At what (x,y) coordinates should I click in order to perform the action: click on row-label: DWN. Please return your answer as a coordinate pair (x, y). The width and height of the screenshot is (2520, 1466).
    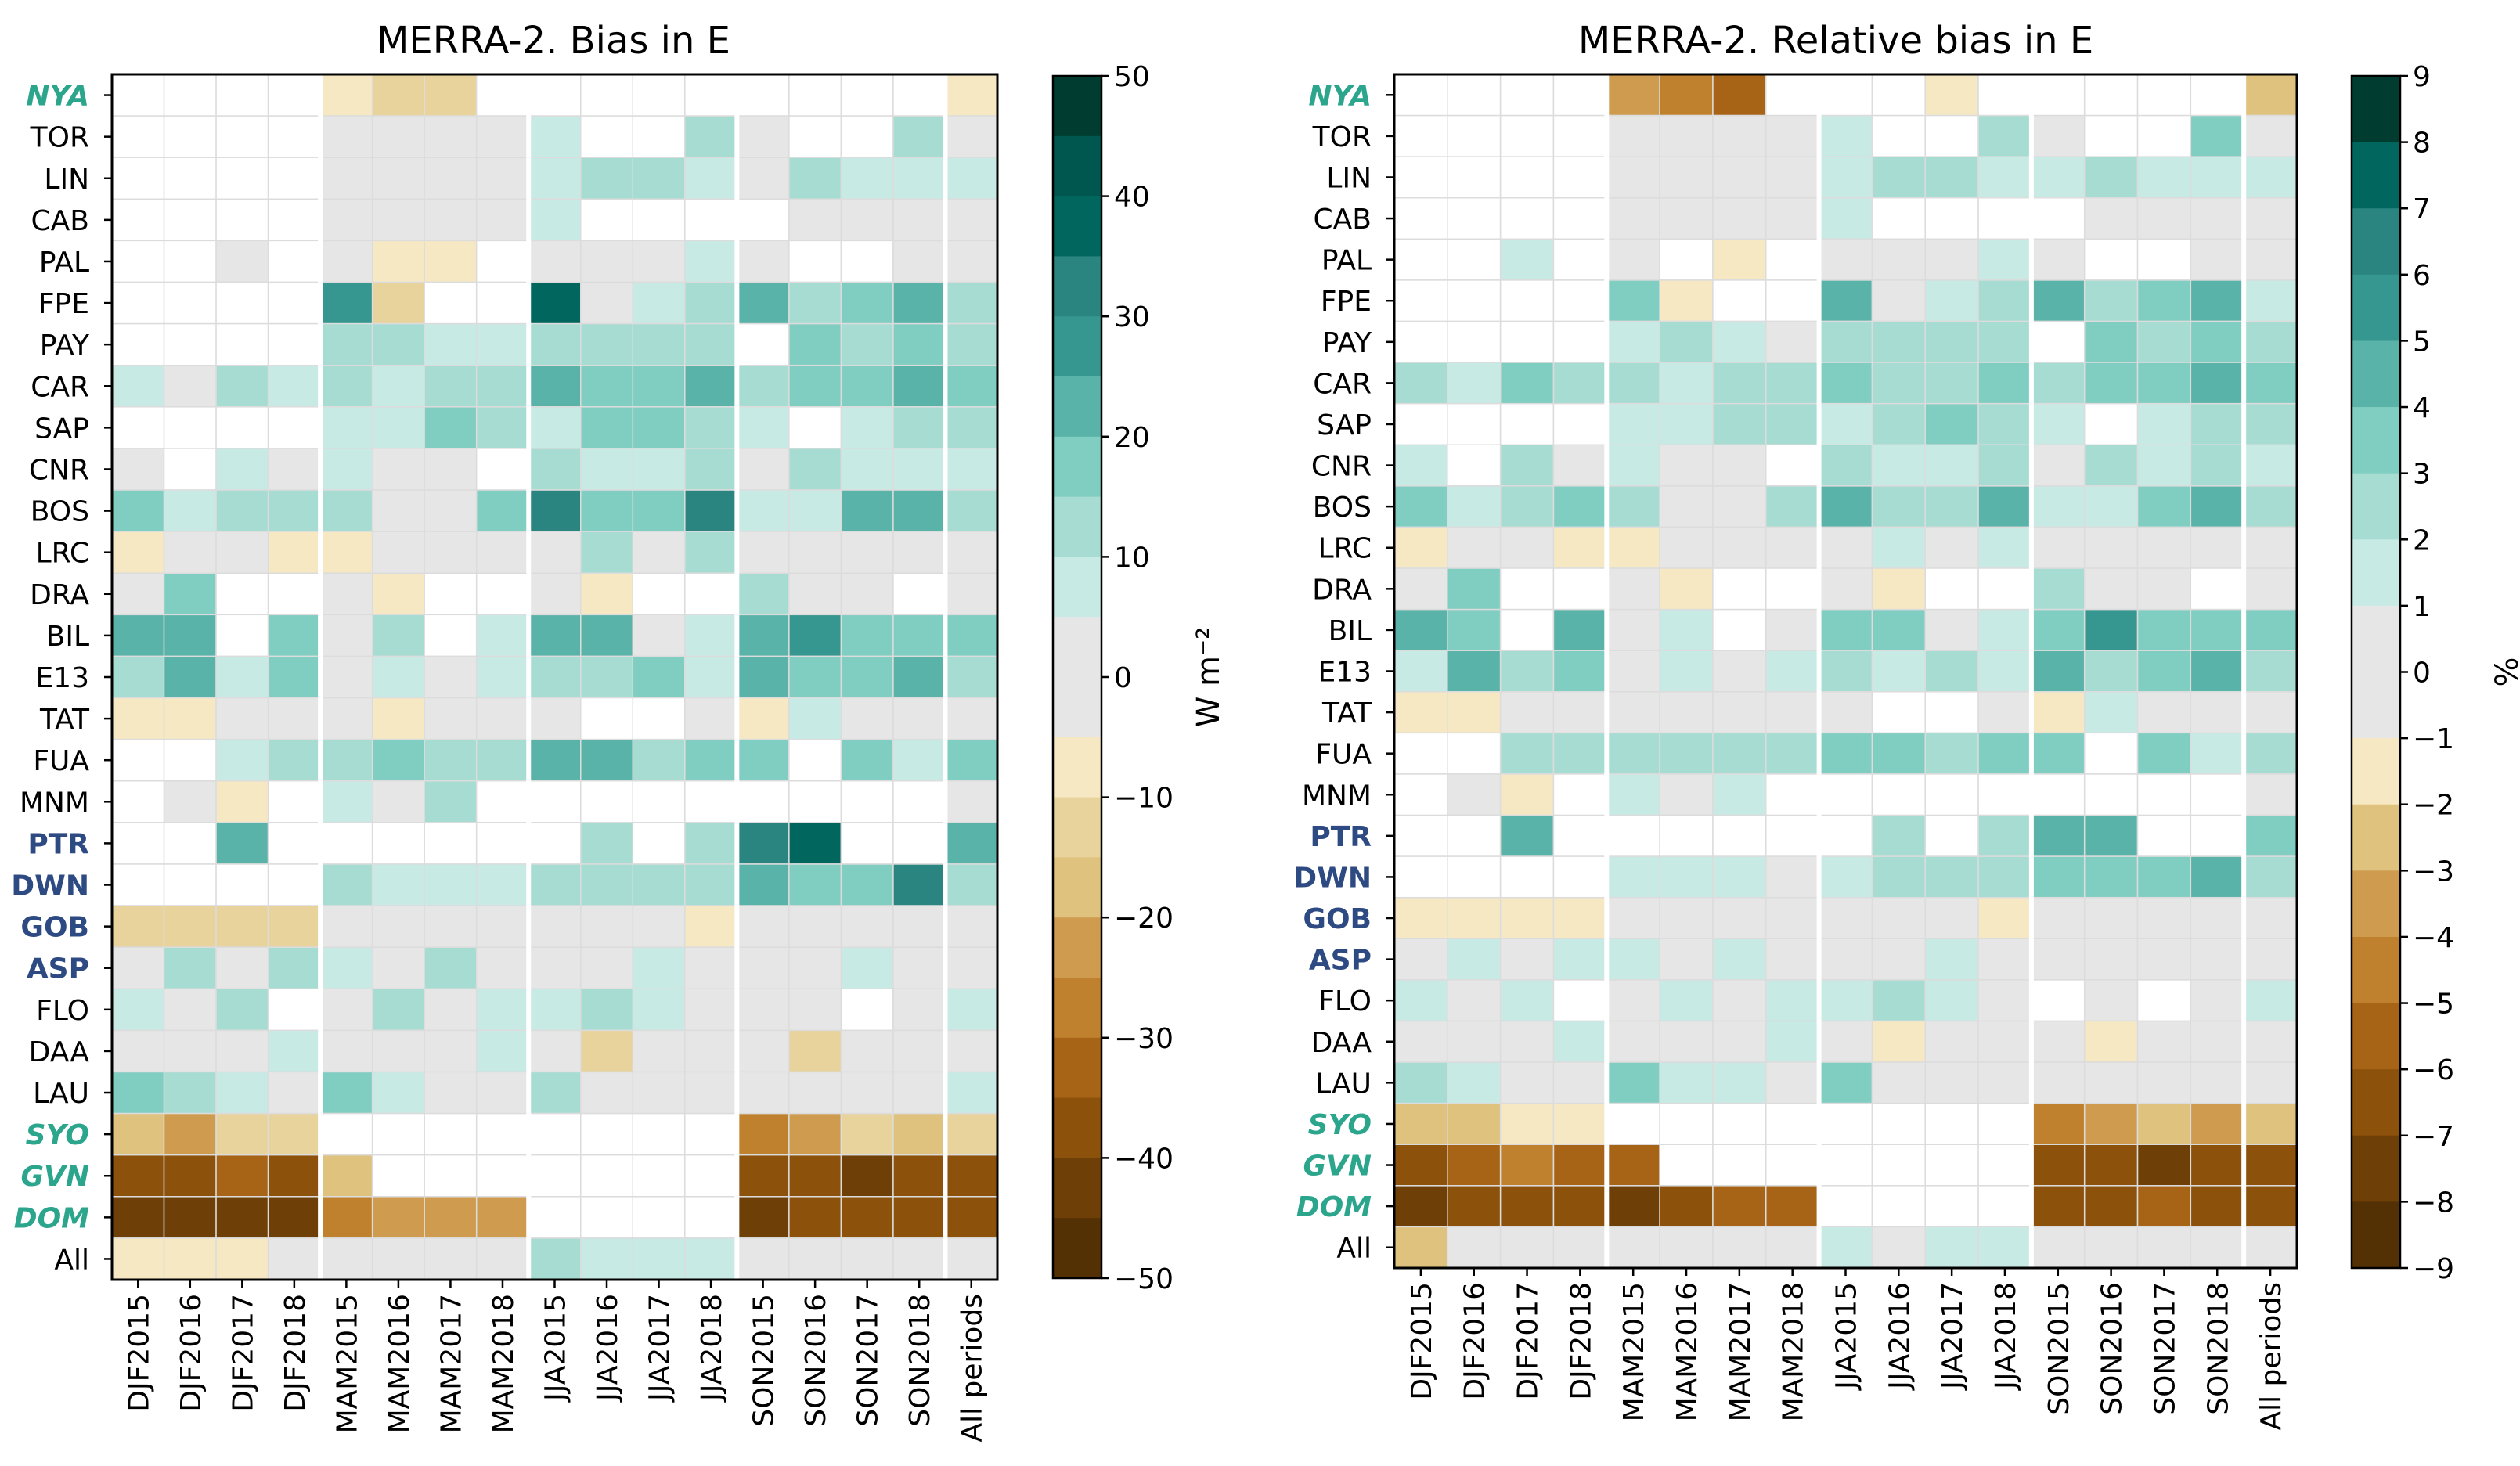
    Looking at the image, I should click on (50, 886).